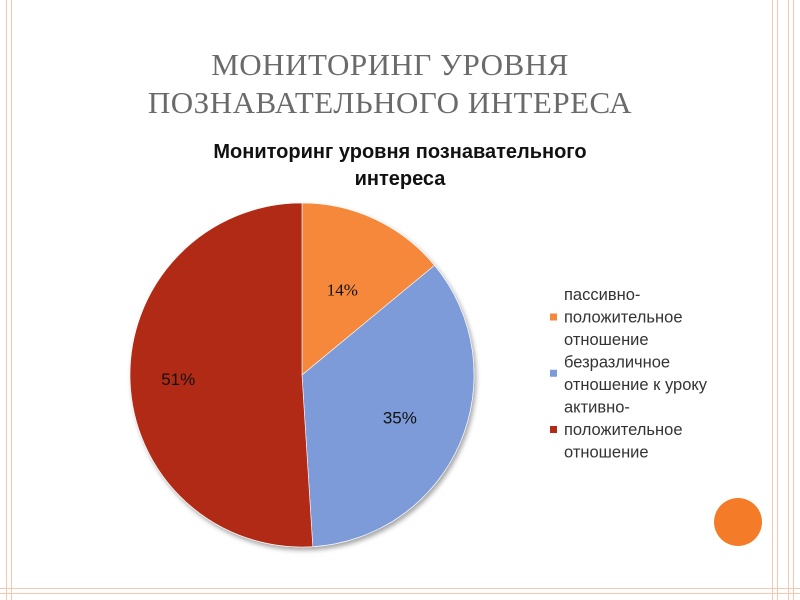  Describe the element at coordinates (775, 300) in the screenshot. I see `right-border-decoration` at that location.